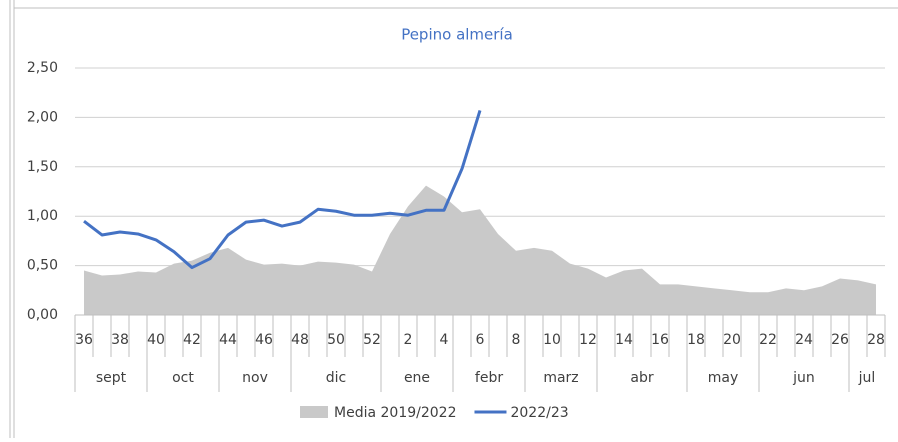  What do you see at coordinates (803, 378) in the screenshot?
I see `month-label: jun` at bounding box center [803, 378].